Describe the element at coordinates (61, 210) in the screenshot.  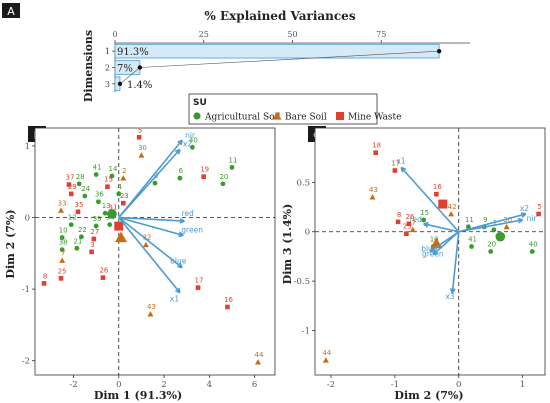
I see `panel-b-point-bare` at that location.